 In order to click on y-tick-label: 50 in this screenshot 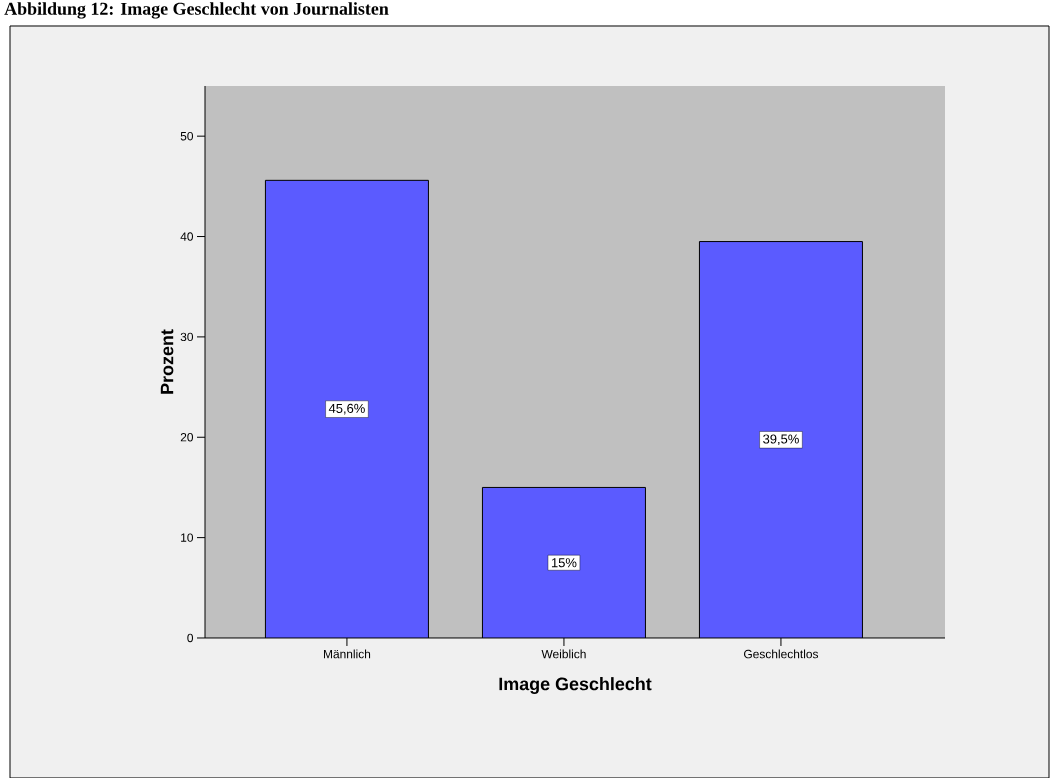, I will do `click(187, 136)`.